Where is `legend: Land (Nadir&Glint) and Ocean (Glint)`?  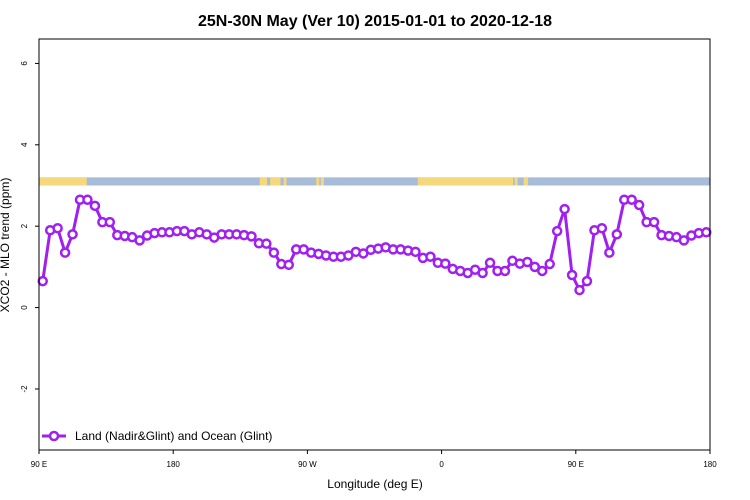 legend: Land (Nadir&Glint) and Ocean (Glint) is located at coordinates (157, 436).